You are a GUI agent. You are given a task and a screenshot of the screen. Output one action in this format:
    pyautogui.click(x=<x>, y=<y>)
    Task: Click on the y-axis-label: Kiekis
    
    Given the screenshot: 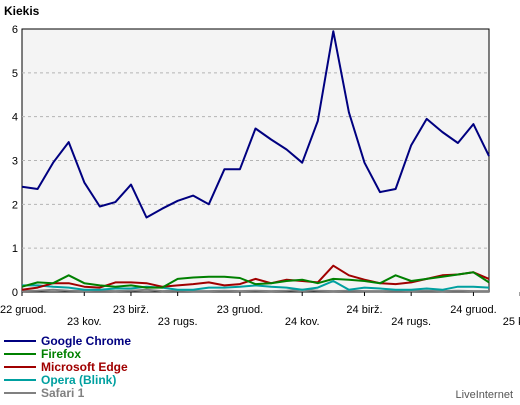 What is the action you would take?
    pyautogui.click(x=22, y=11)
    